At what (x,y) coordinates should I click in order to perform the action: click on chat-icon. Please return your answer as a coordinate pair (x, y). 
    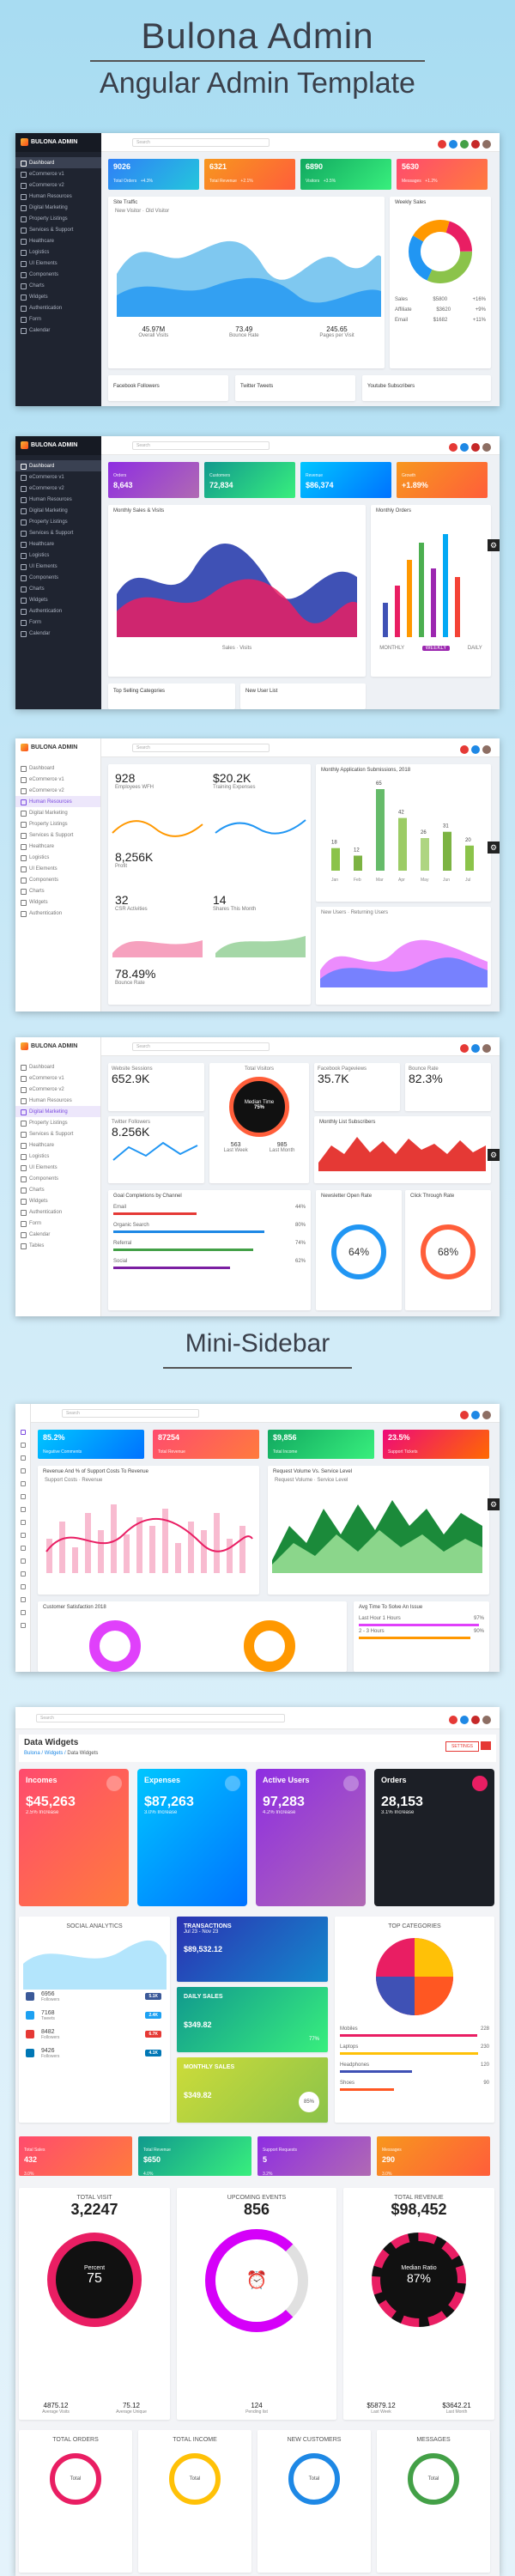
    Looking at the image, I should click on (464, 144).